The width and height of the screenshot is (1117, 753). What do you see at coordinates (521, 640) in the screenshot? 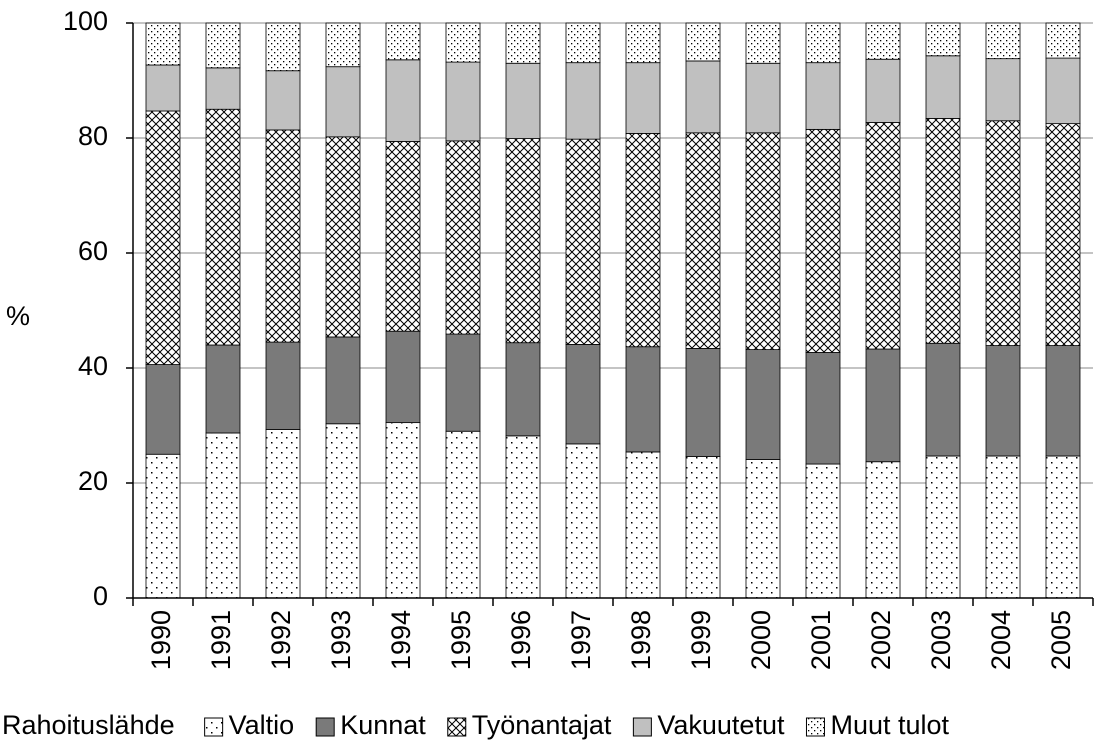
I see `x-tick-label: 1996` at bounding box center [521, 640].